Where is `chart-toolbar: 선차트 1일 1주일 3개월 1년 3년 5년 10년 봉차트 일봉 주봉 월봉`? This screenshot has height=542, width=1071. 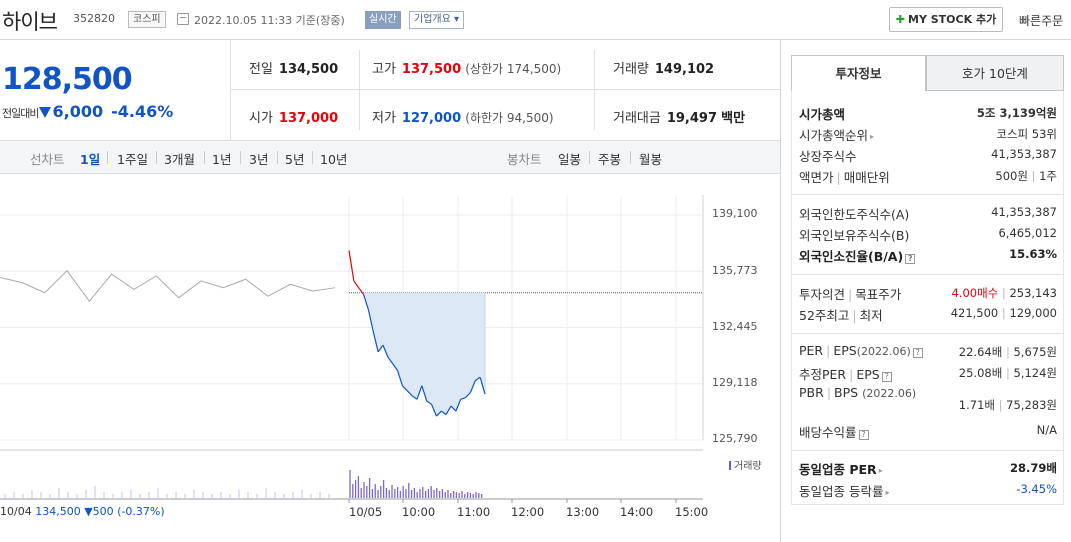
chart-toolbar: 선차트 1일 1주일 3개월 1년 3년 5년 10년 봉차트 일봉 주봉 월봉 is located at coordinates (390, 157).